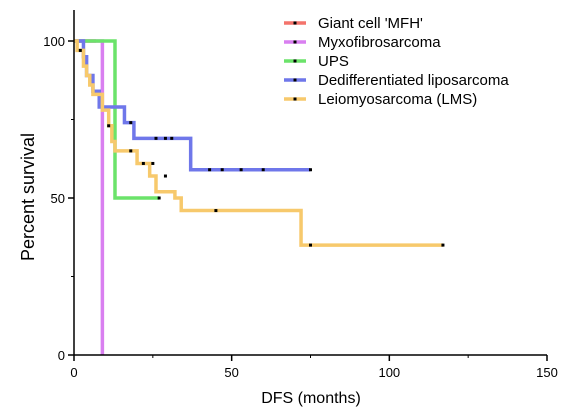 The height and width of the screenshot is (409, 578). I want to click on legend-marker-giant-cell-mfh, so click(295, 23).